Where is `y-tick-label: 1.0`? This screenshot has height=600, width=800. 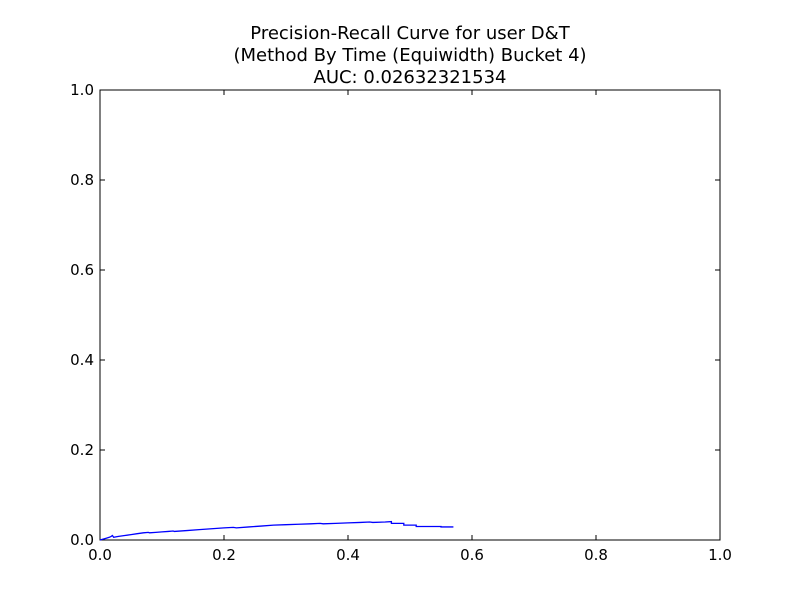
y-tick-label: 1.0 is located at coordinates (82, 90).